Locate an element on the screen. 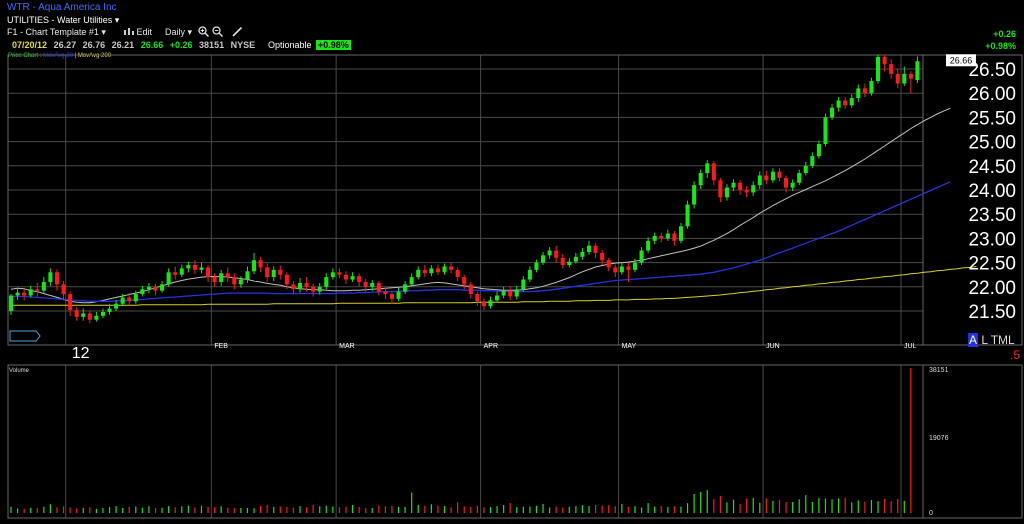  price-tick-label: 24.50 is located at coordinates (992, 167).